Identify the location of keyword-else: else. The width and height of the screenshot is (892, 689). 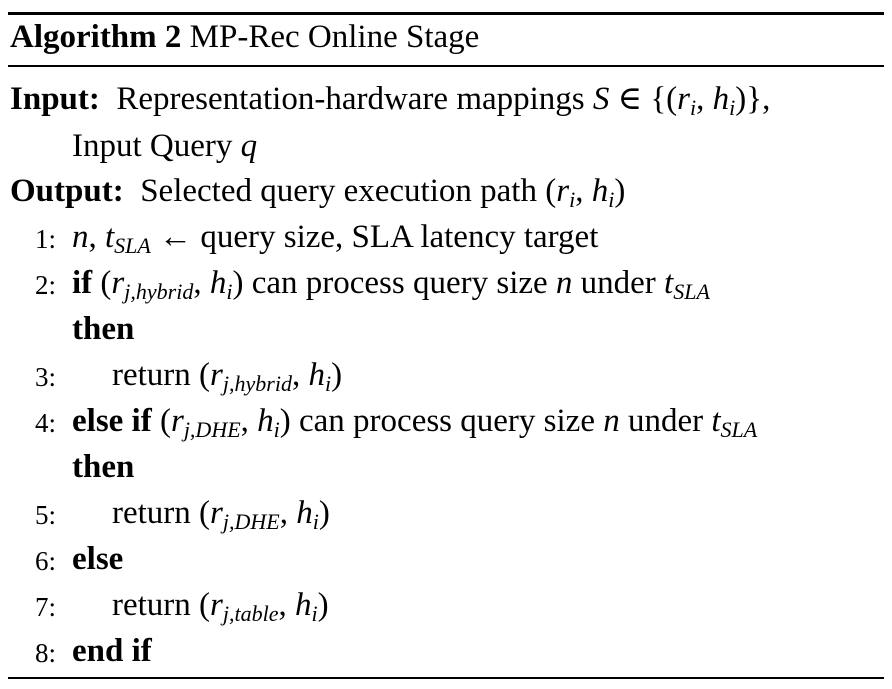
(98, 559).